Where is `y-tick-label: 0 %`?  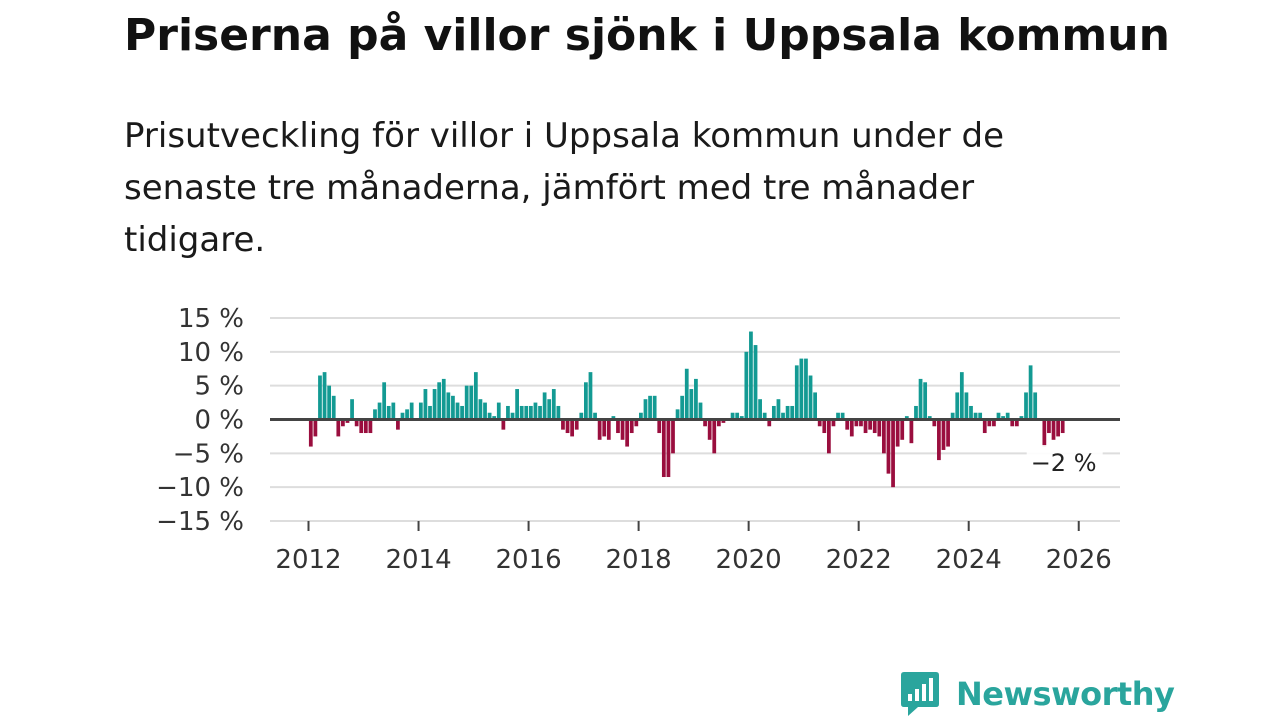
y-tick-label: 0 % is located at coordinates (219, 421).